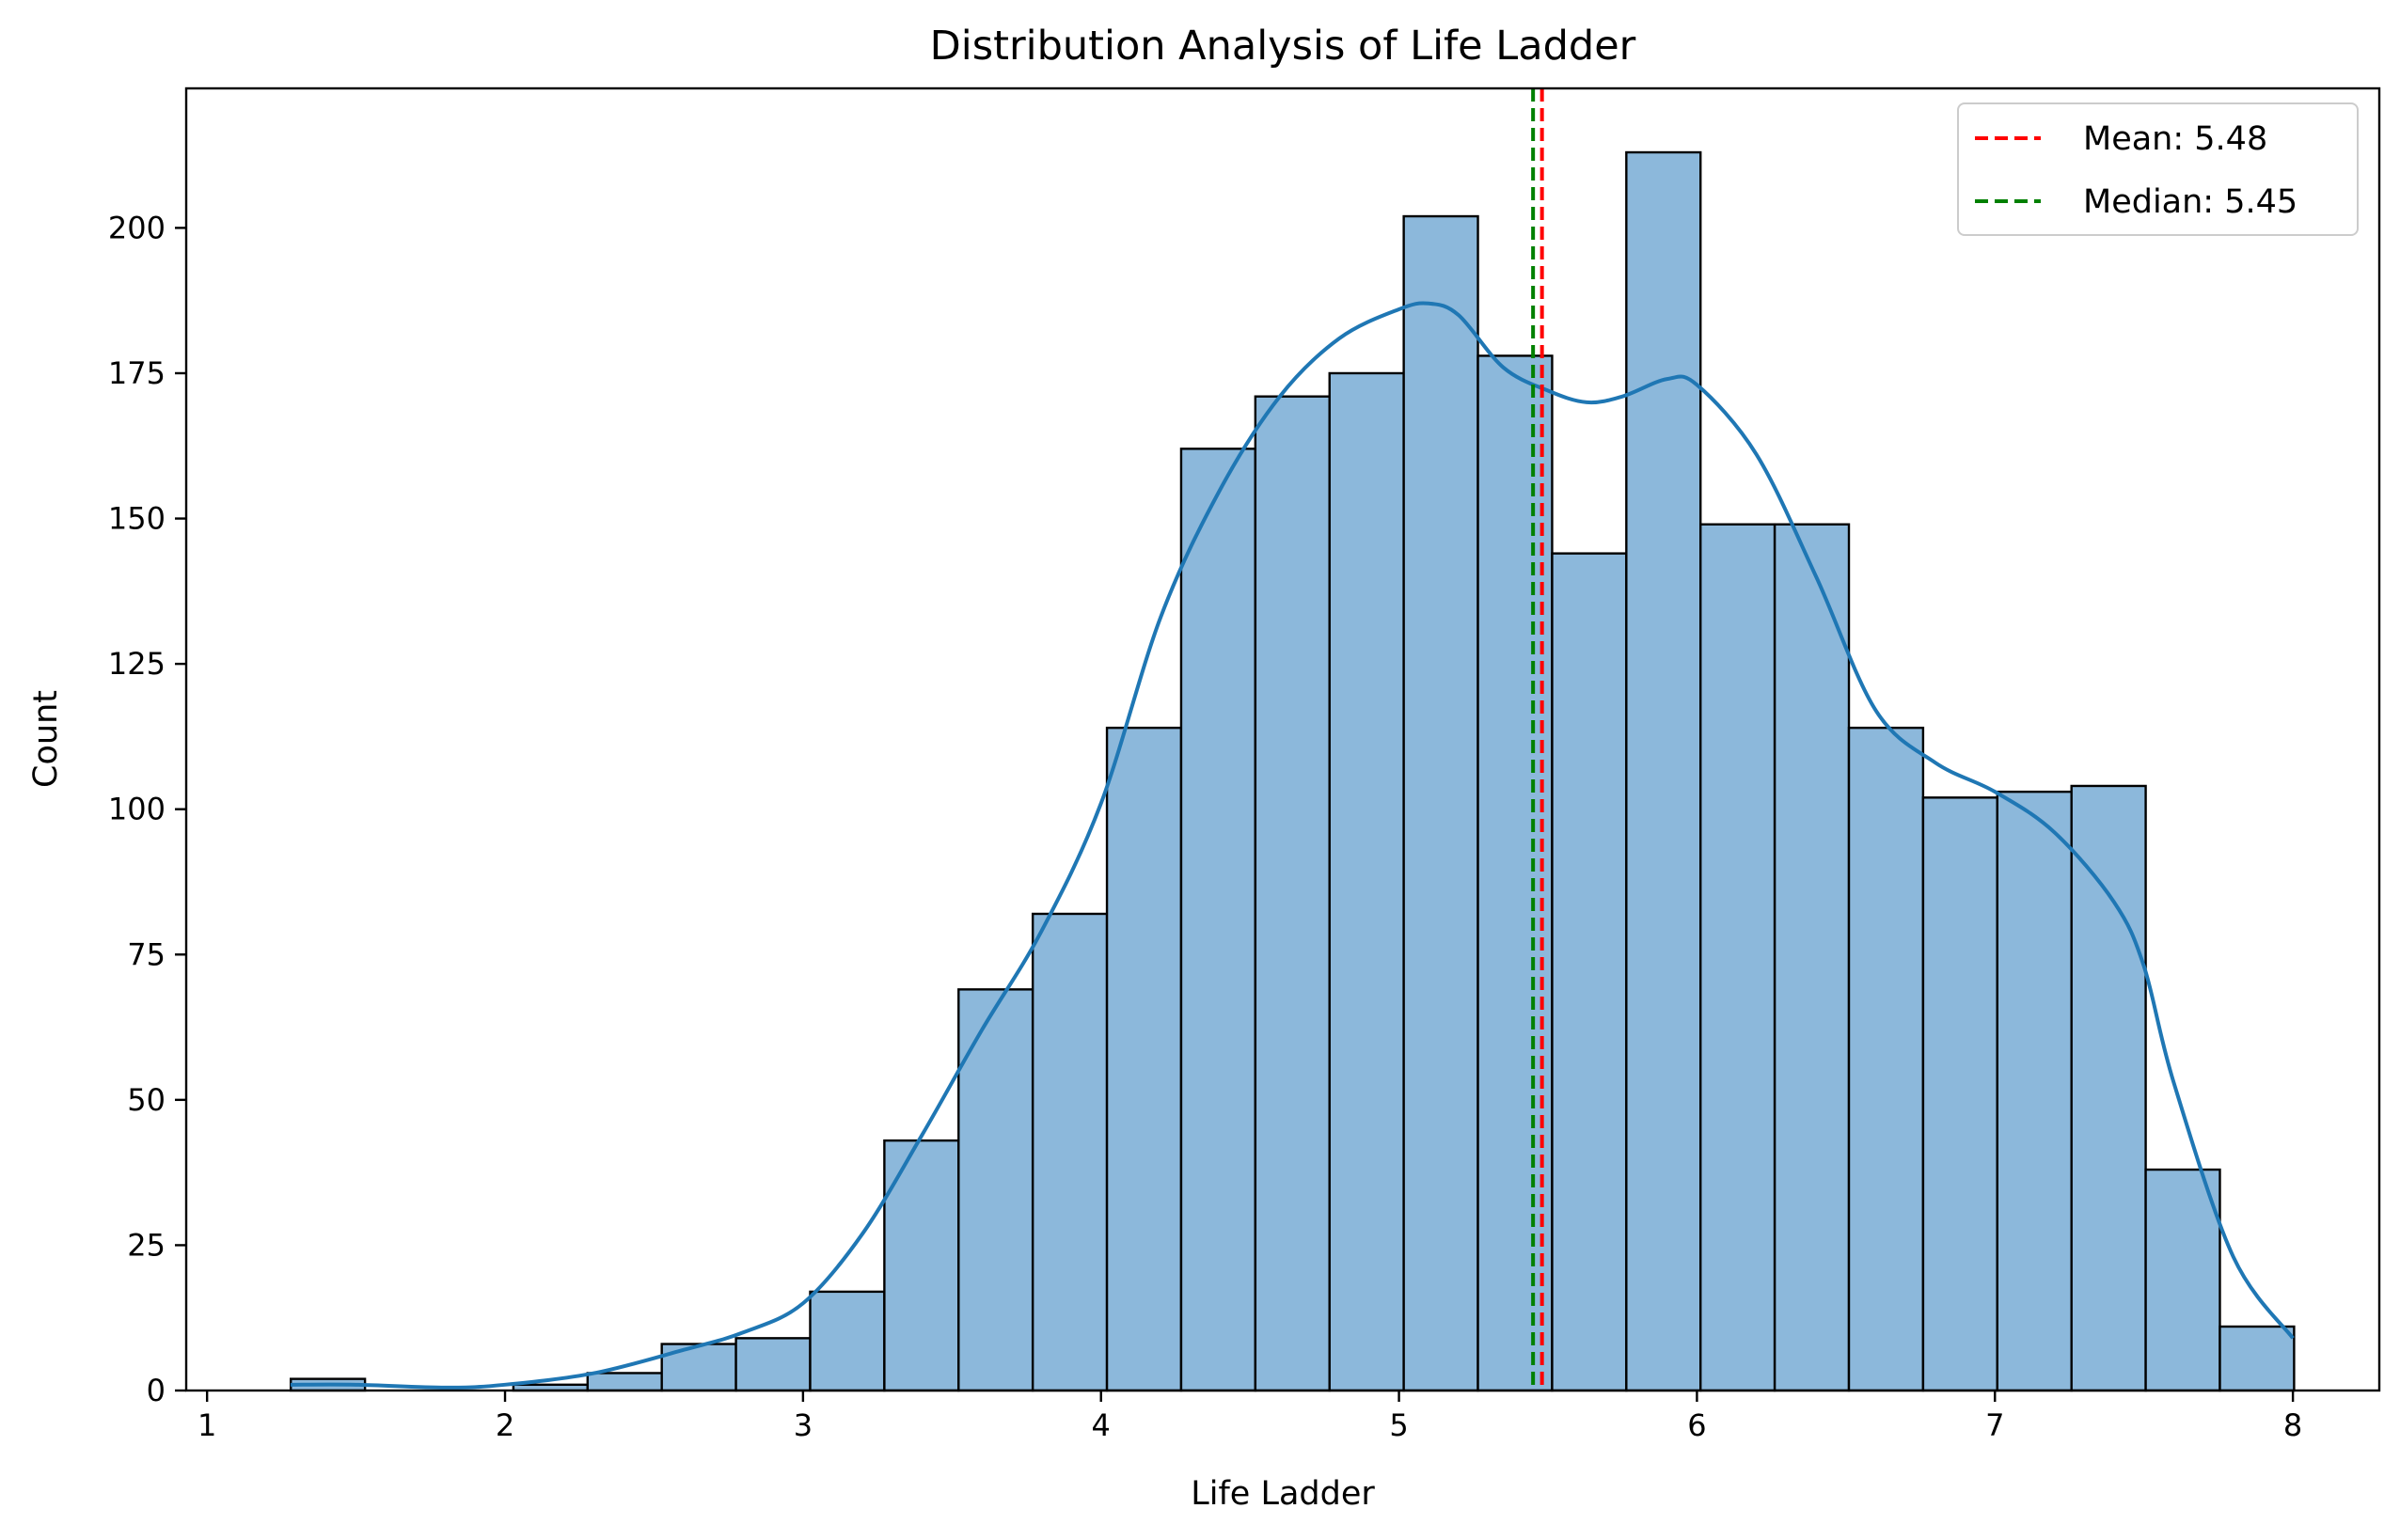  What do you see at coordinates (2175, 139) in the screenshot?
I see `legend-mean-label: Mean: 5.48` at bounding box center [2175, 139].